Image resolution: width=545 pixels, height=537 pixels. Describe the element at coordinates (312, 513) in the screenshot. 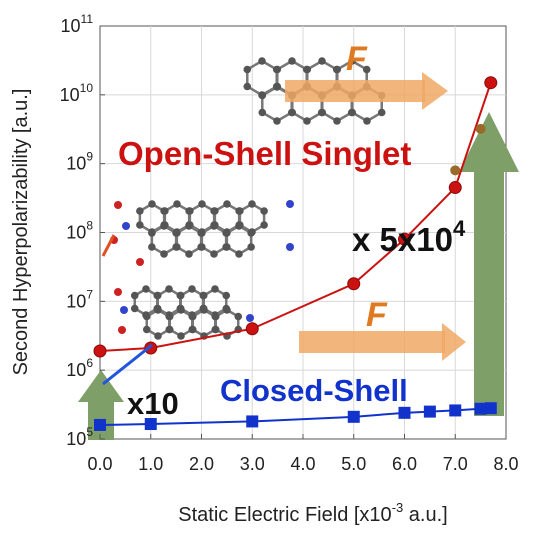

I see `x-axis-label: Static Electric Field [x10-3 a.u.]` at that location.